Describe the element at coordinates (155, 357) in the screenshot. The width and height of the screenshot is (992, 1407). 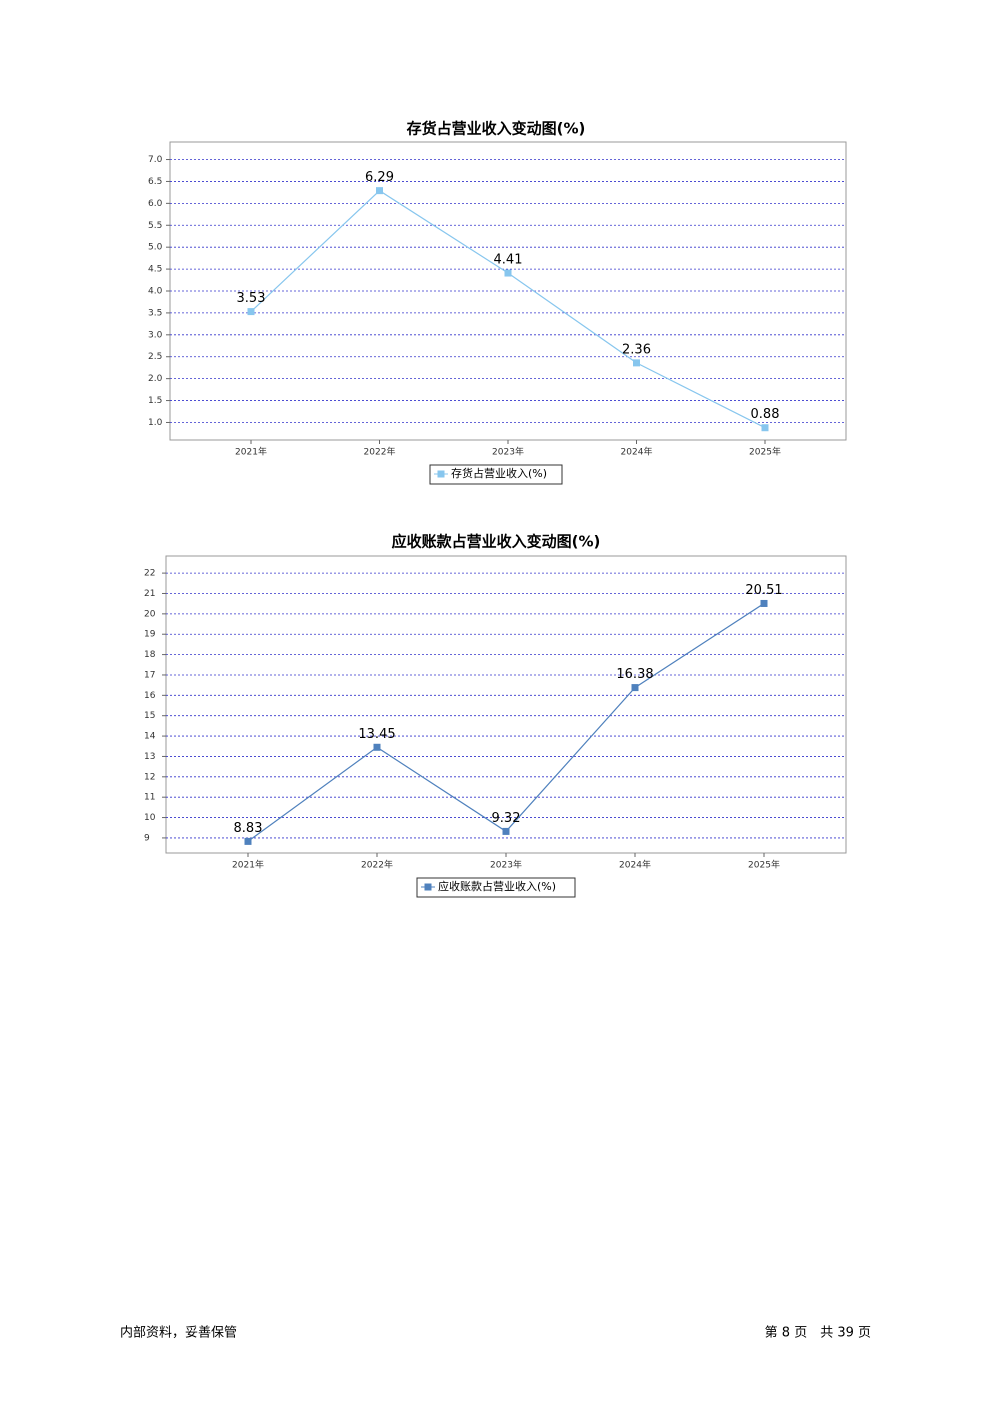
I see `y-tick-label: 2.5` at that location.